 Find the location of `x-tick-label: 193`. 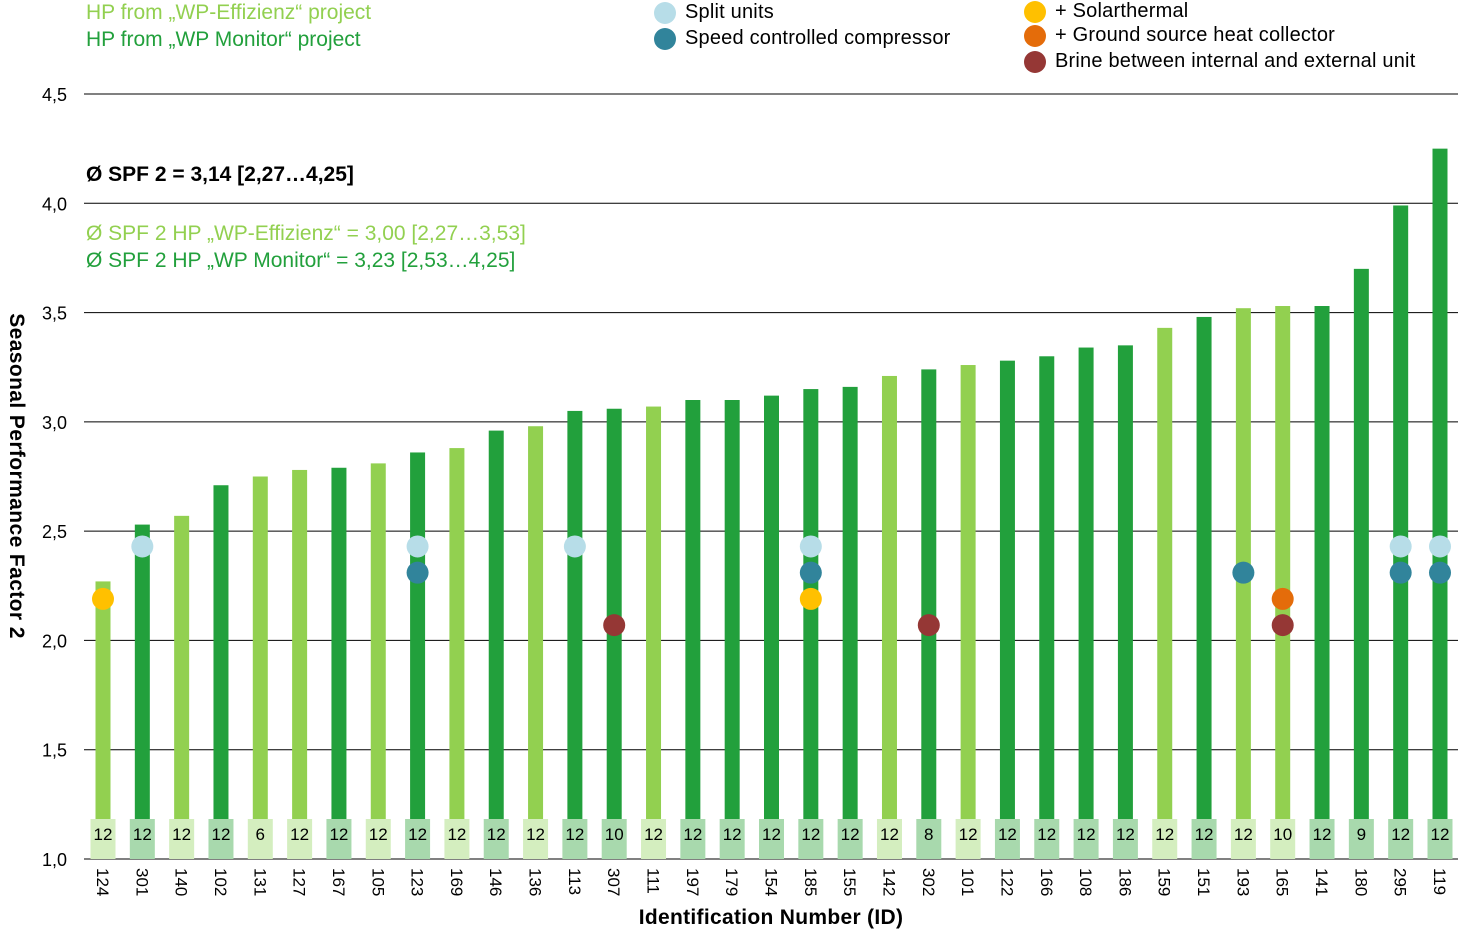

x-tick-label: 193 is located at coordinates (1242, 882).